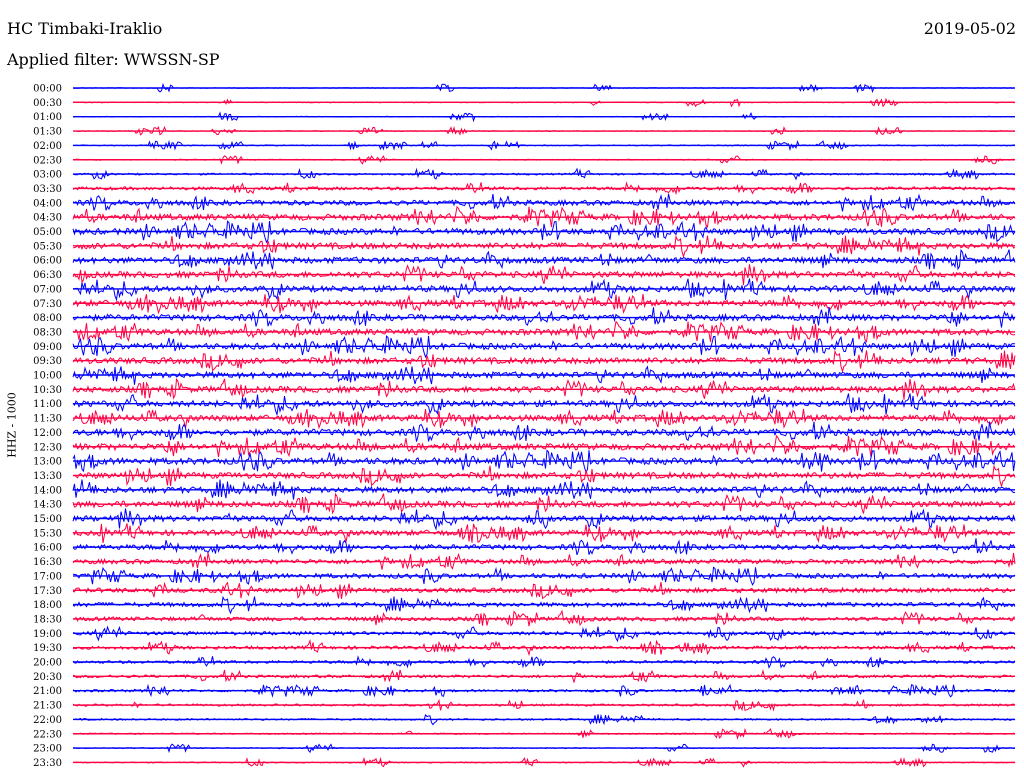 The width and height of the screenshot is (1024, 780). What do you see at coordinates (47, 490) in the screenshot?
I see `time-label-1400: 14:00` at bounding box center [47, 490].